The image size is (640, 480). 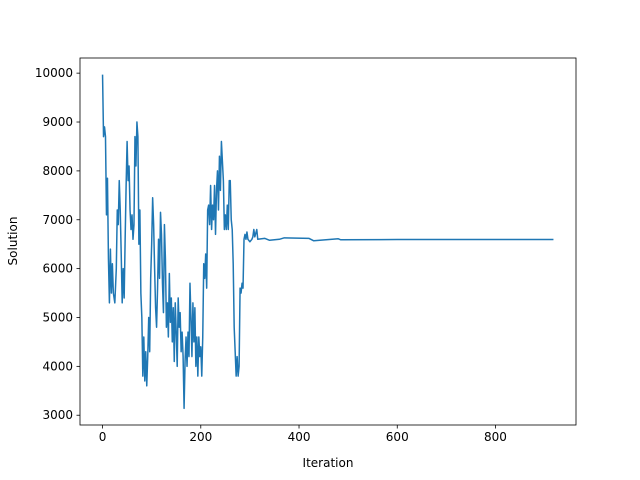 What do you see at coordinates (57, 317) in the screenshot?
I see `y-tick-label: 5000` at bounding box center [57, 317].